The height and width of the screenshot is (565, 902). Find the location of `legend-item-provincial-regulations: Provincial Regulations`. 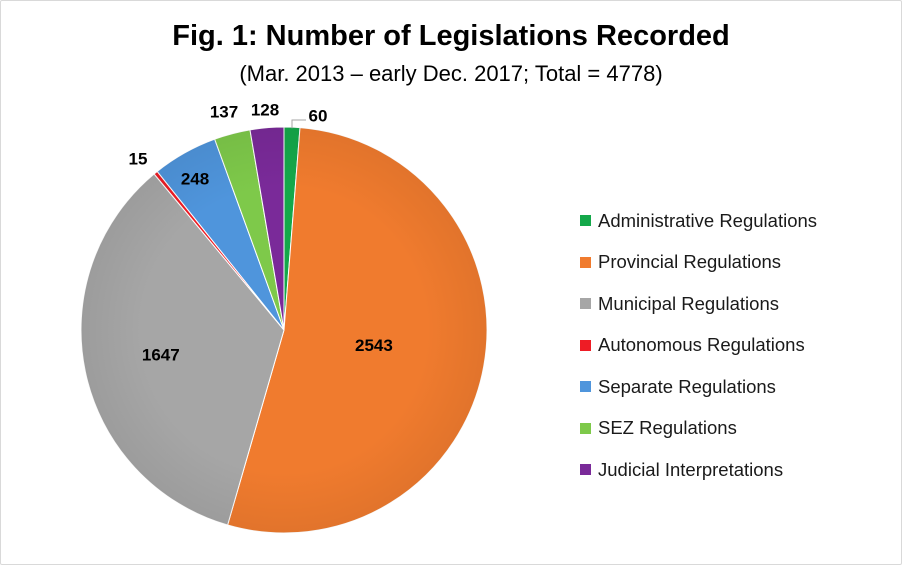

legend-item-provincial-regulations: Provincial Regulations is located at coordinates (698, 263).